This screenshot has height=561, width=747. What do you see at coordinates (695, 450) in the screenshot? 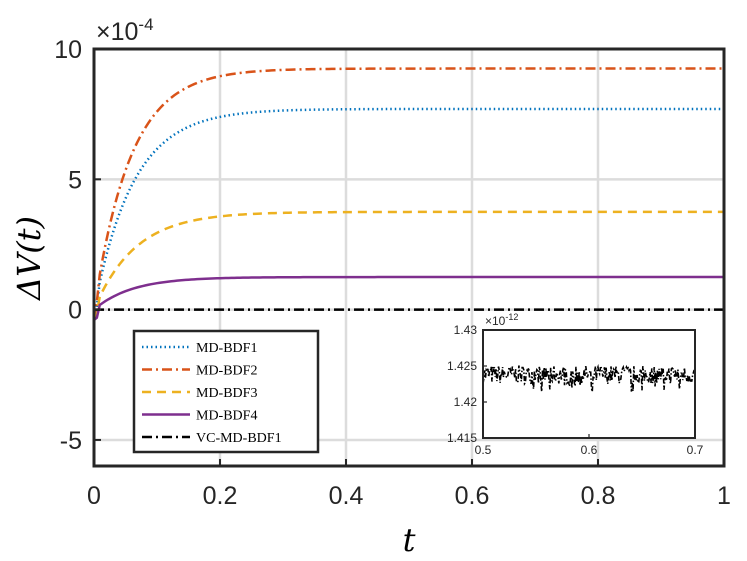
I see `inset-x-tick-label: 0.7` at bounding box center [695, 450].